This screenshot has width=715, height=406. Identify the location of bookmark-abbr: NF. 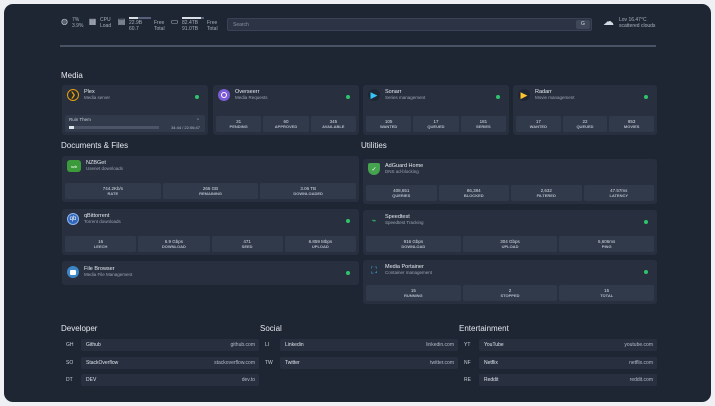
(467, 363).